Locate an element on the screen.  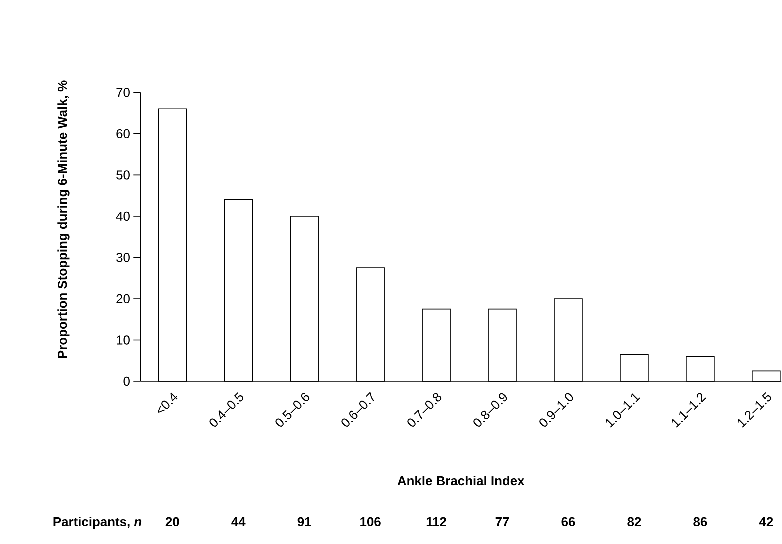
y-tick-label: 70 is located at coordinates (123, 93).